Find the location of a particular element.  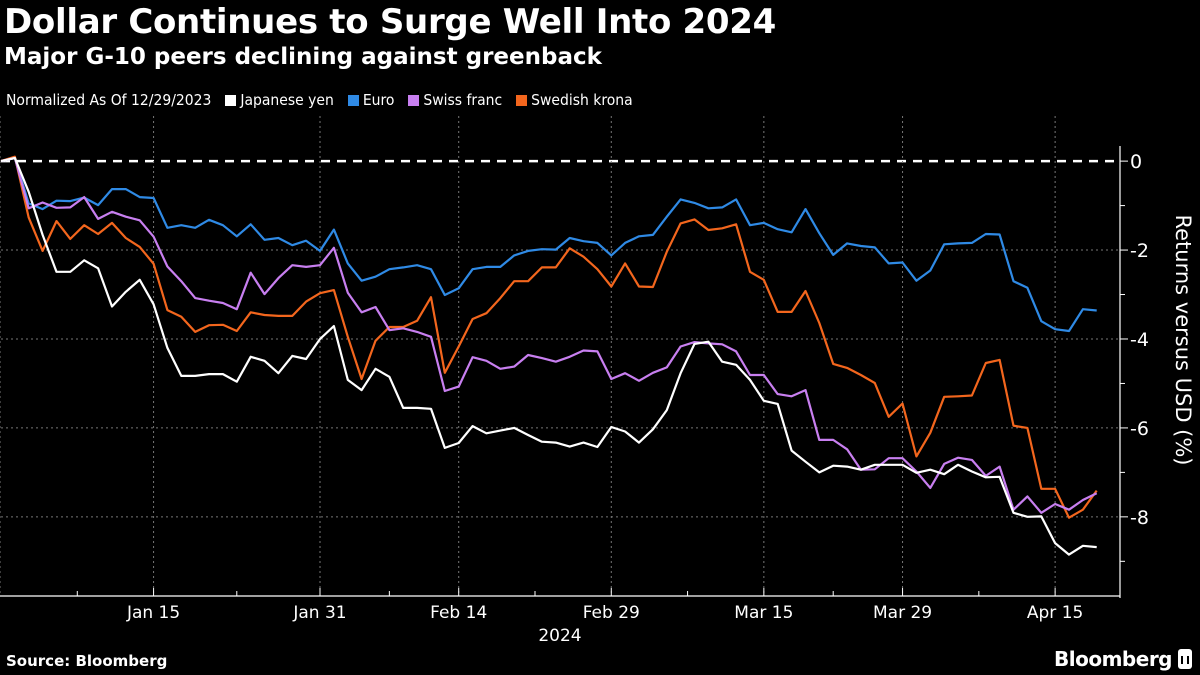

y-tick-label: -4 is located at coordinates (1139, 340).